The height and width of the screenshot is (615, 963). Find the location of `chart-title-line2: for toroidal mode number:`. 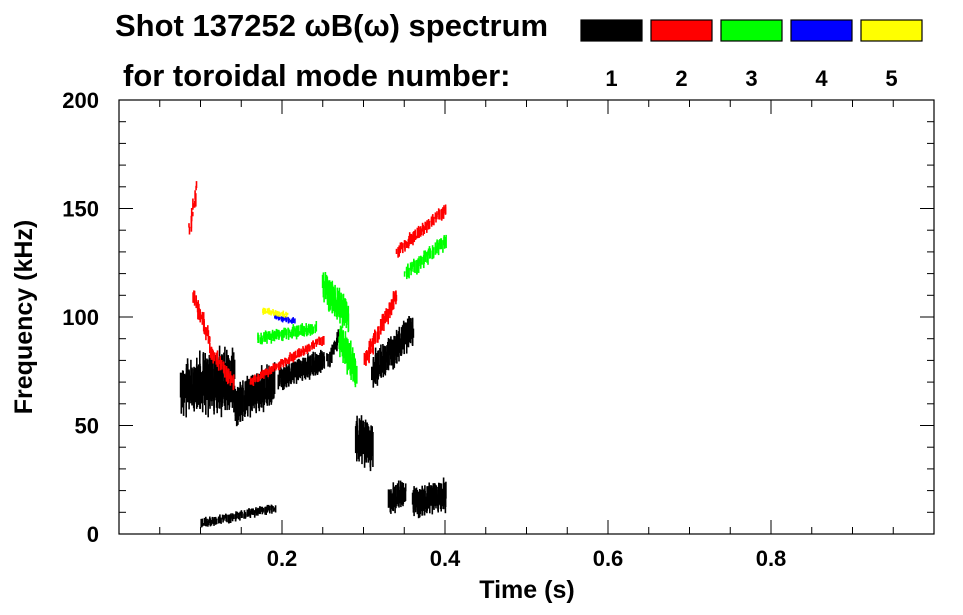

chart-title-line2: for toroidal mode number: is located at coordinates (317, 75).